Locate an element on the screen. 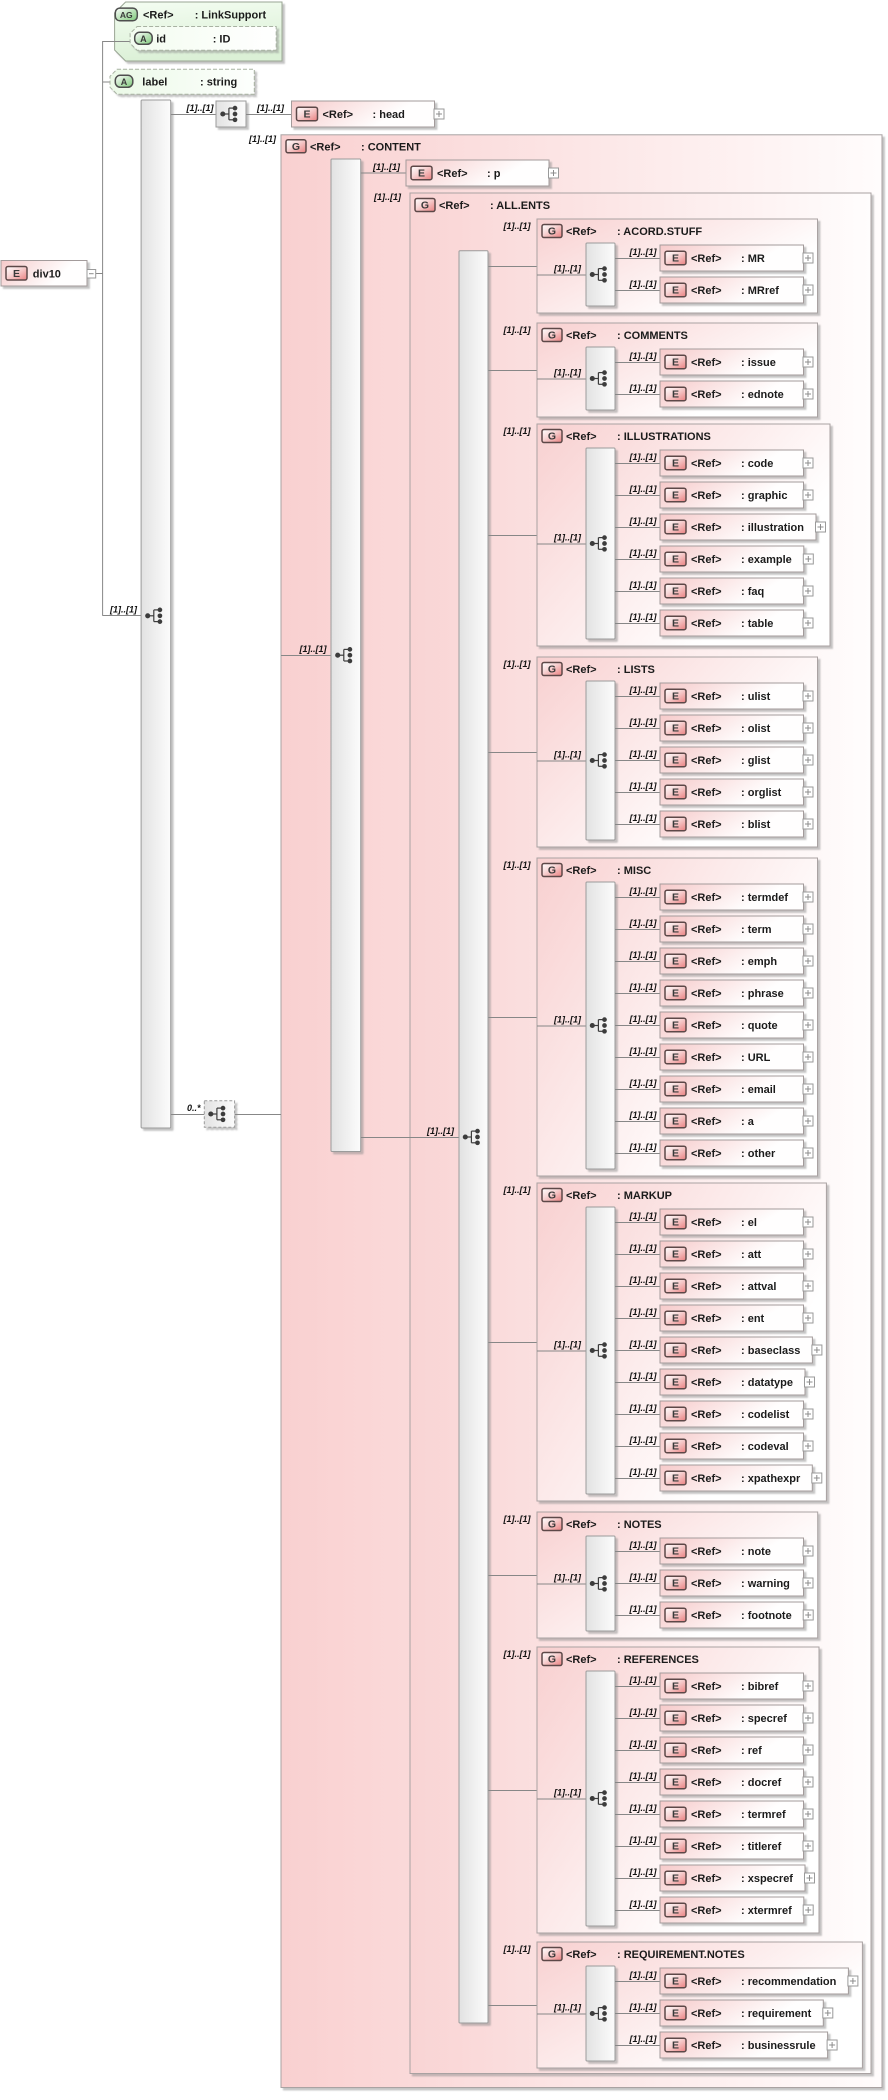 The height and width of the screenshot is (2100, 888). svg-text:: email: : email is located at coordinates (758, 1090).